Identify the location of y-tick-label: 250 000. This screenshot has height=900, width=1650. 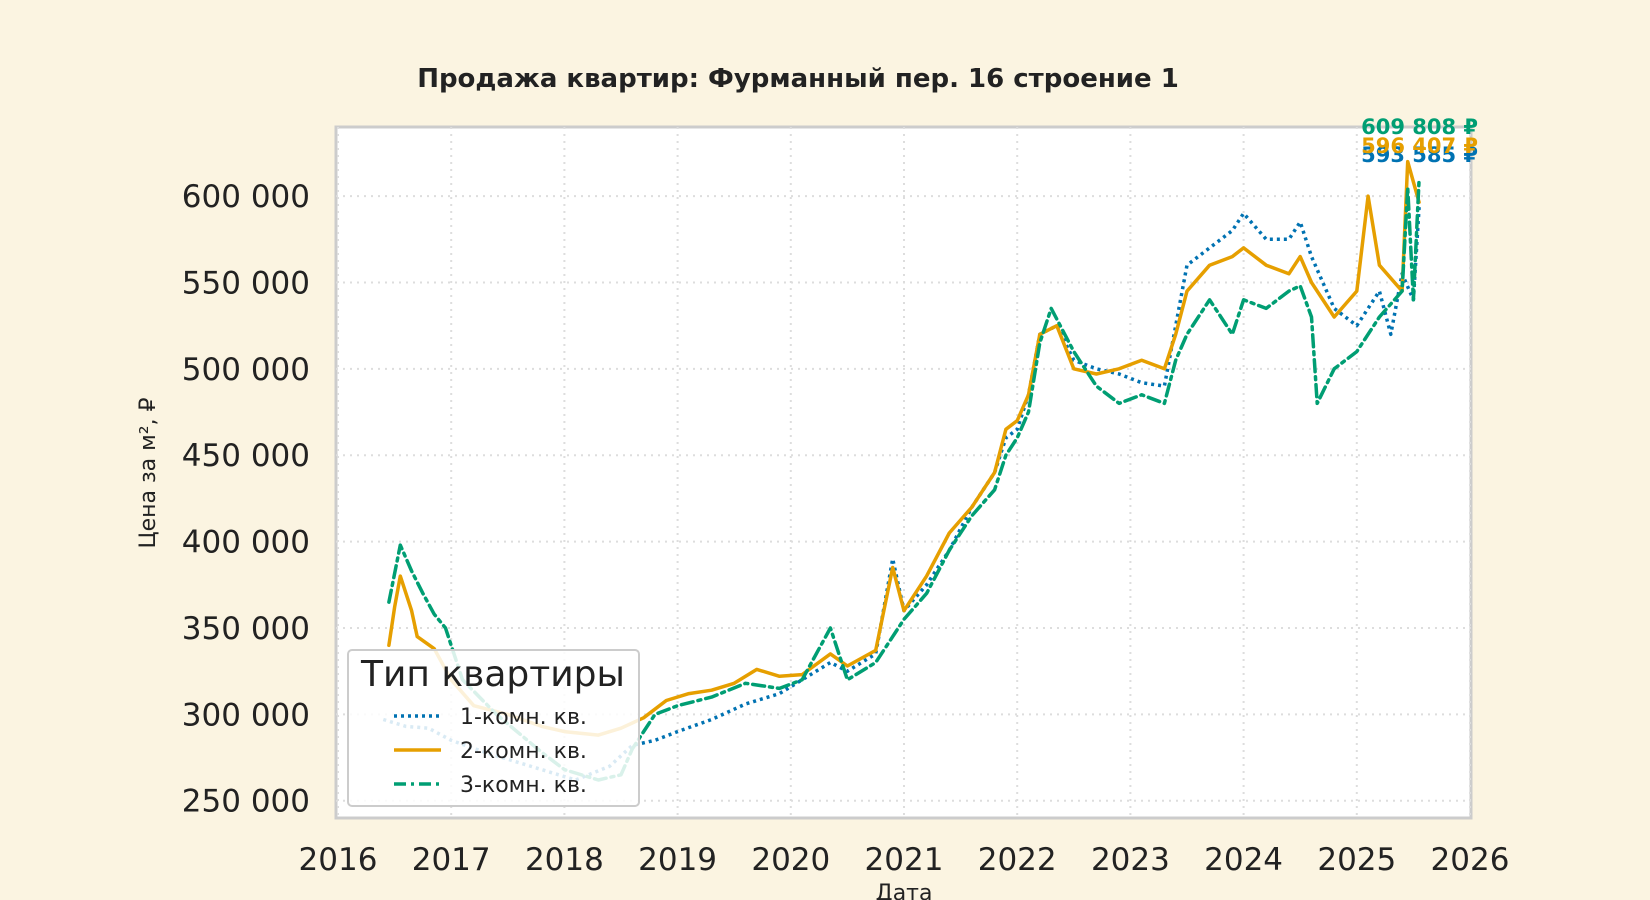
(246, 802).